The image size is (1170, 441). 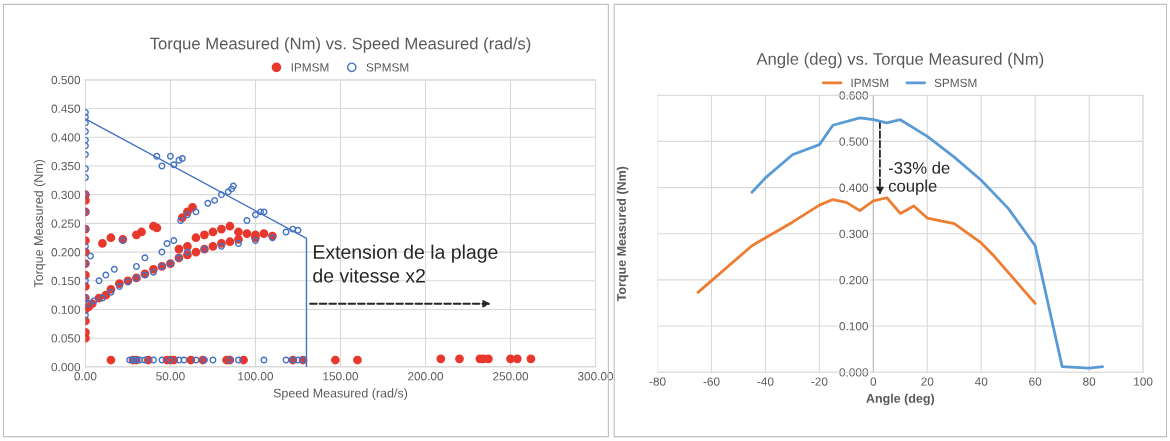 What do you see at coordinates (866, 250) in the screenshot?
I see `line-series` at bounding box center [866, 250].